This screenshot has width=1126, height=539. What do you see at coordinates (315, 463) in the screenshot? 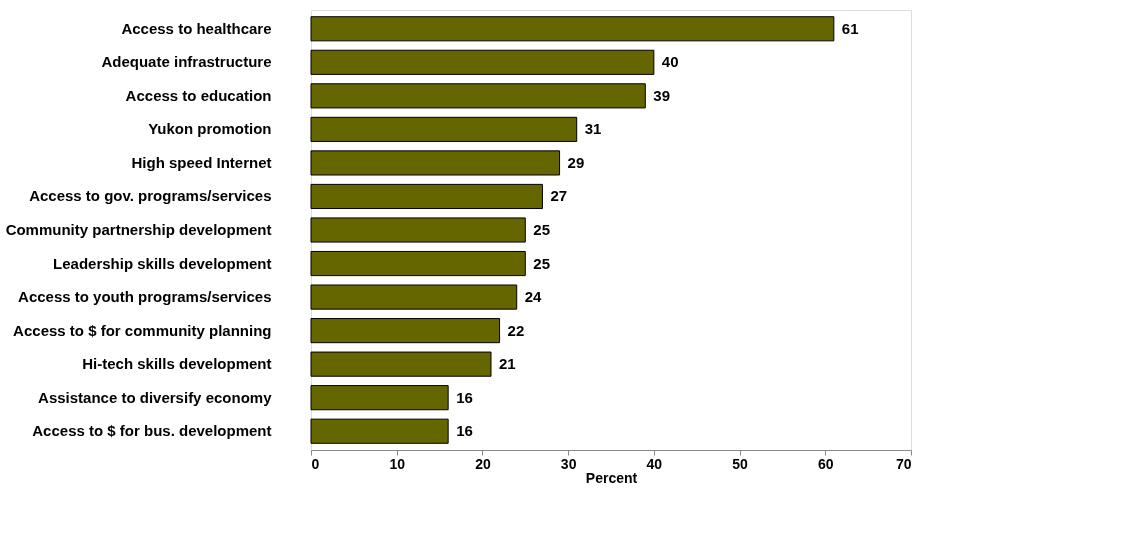
I see `x-tick-label: 0` at bounding box center [315, 463].